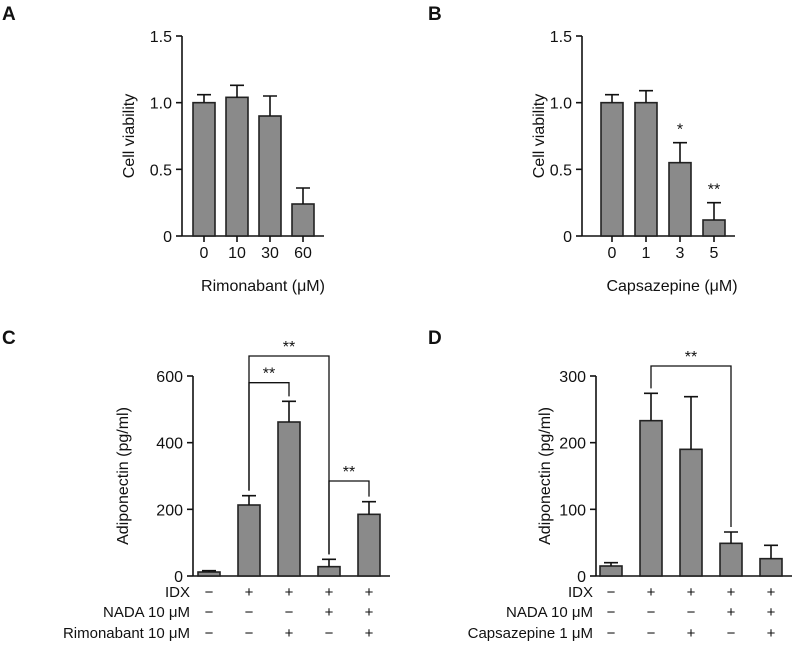 This screenshot has height=646, width=793. Describe the element at coordinates (435, 338) in the screenshot. I see `panel-d-letter: D` at that location.